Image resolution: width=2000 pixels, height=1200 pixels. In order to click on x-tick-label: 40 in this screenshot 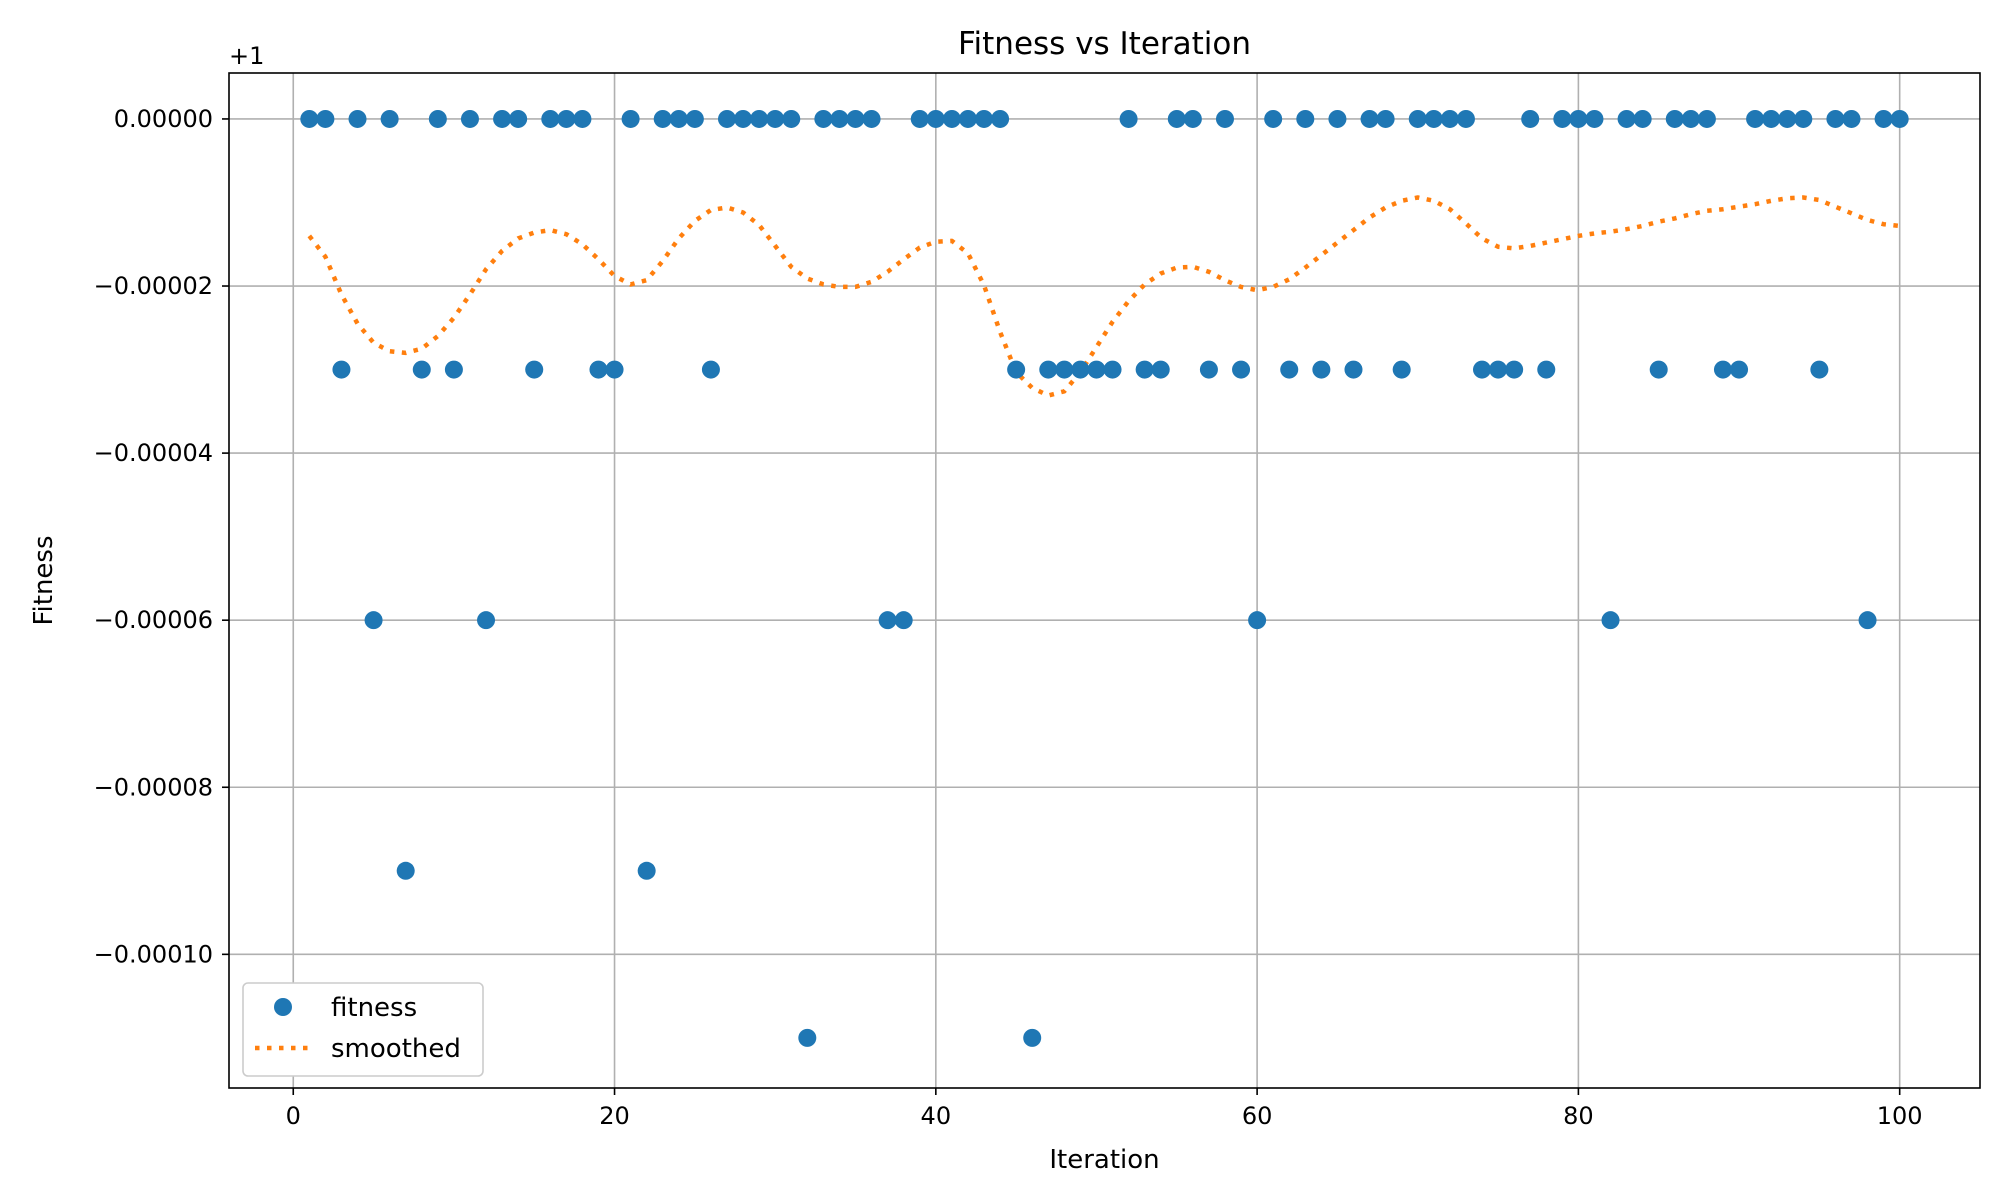, I will do `click(936, 1116)`.